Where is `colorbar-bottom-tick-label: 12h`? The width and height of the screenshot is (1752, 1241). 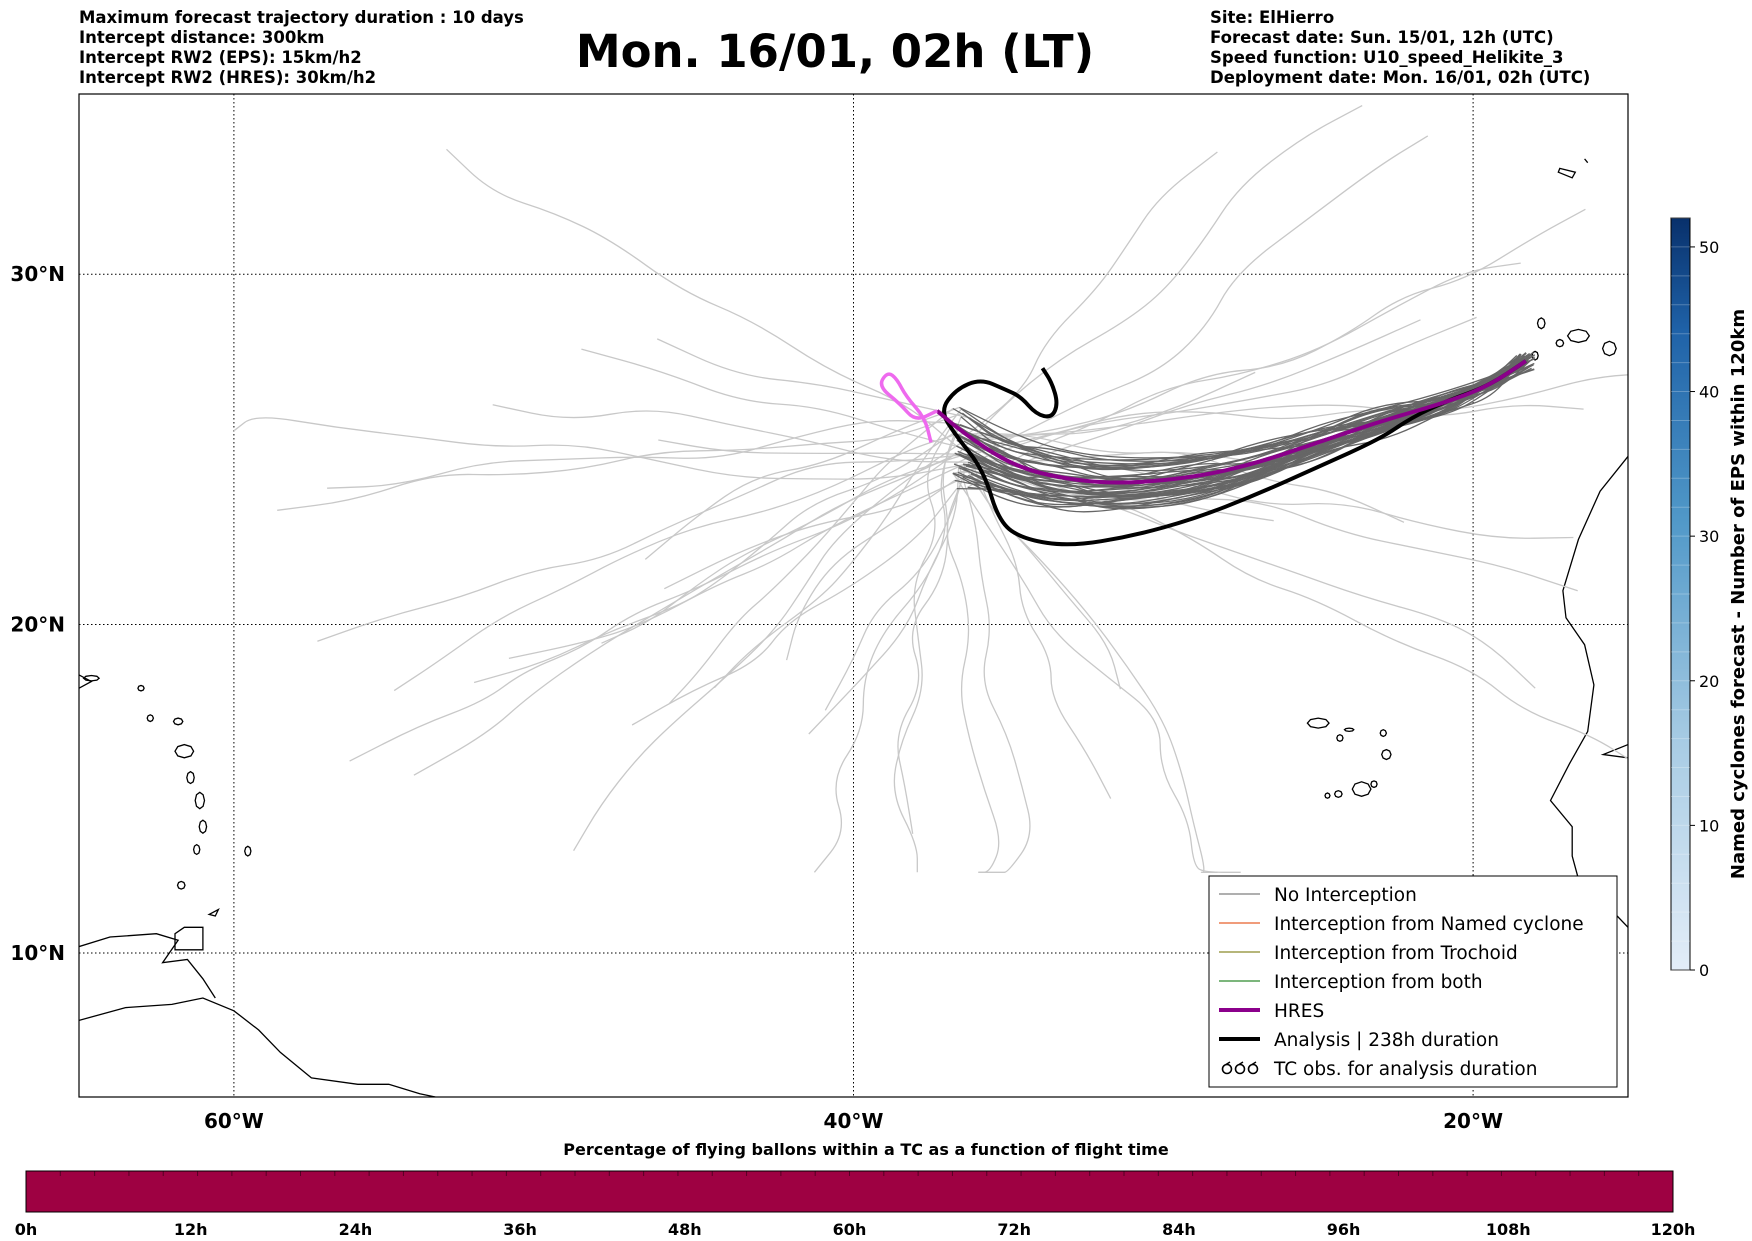 colorbar-bottom-tick-label: 12h is located at coordinates (191, 1229).